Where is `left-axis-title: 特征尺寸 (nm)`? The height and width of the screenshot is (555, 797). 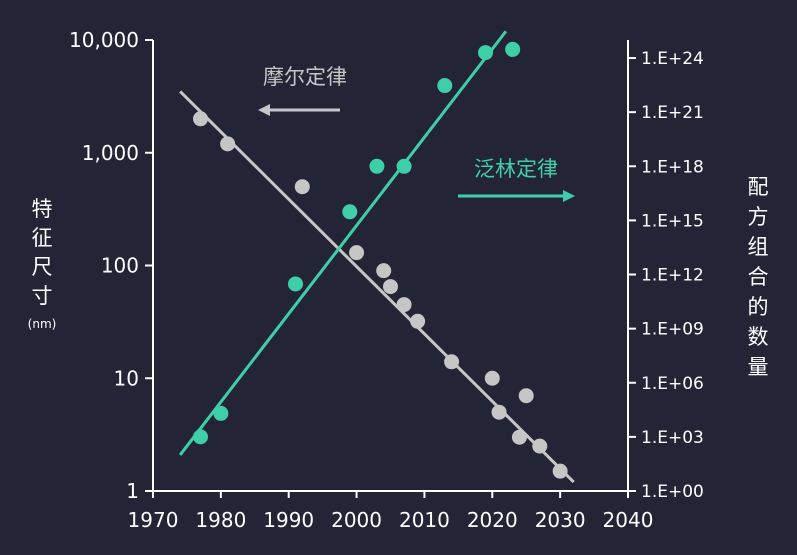 left-axis-title: 特征尺寸 (nm) is located at coordinates (42, 264).